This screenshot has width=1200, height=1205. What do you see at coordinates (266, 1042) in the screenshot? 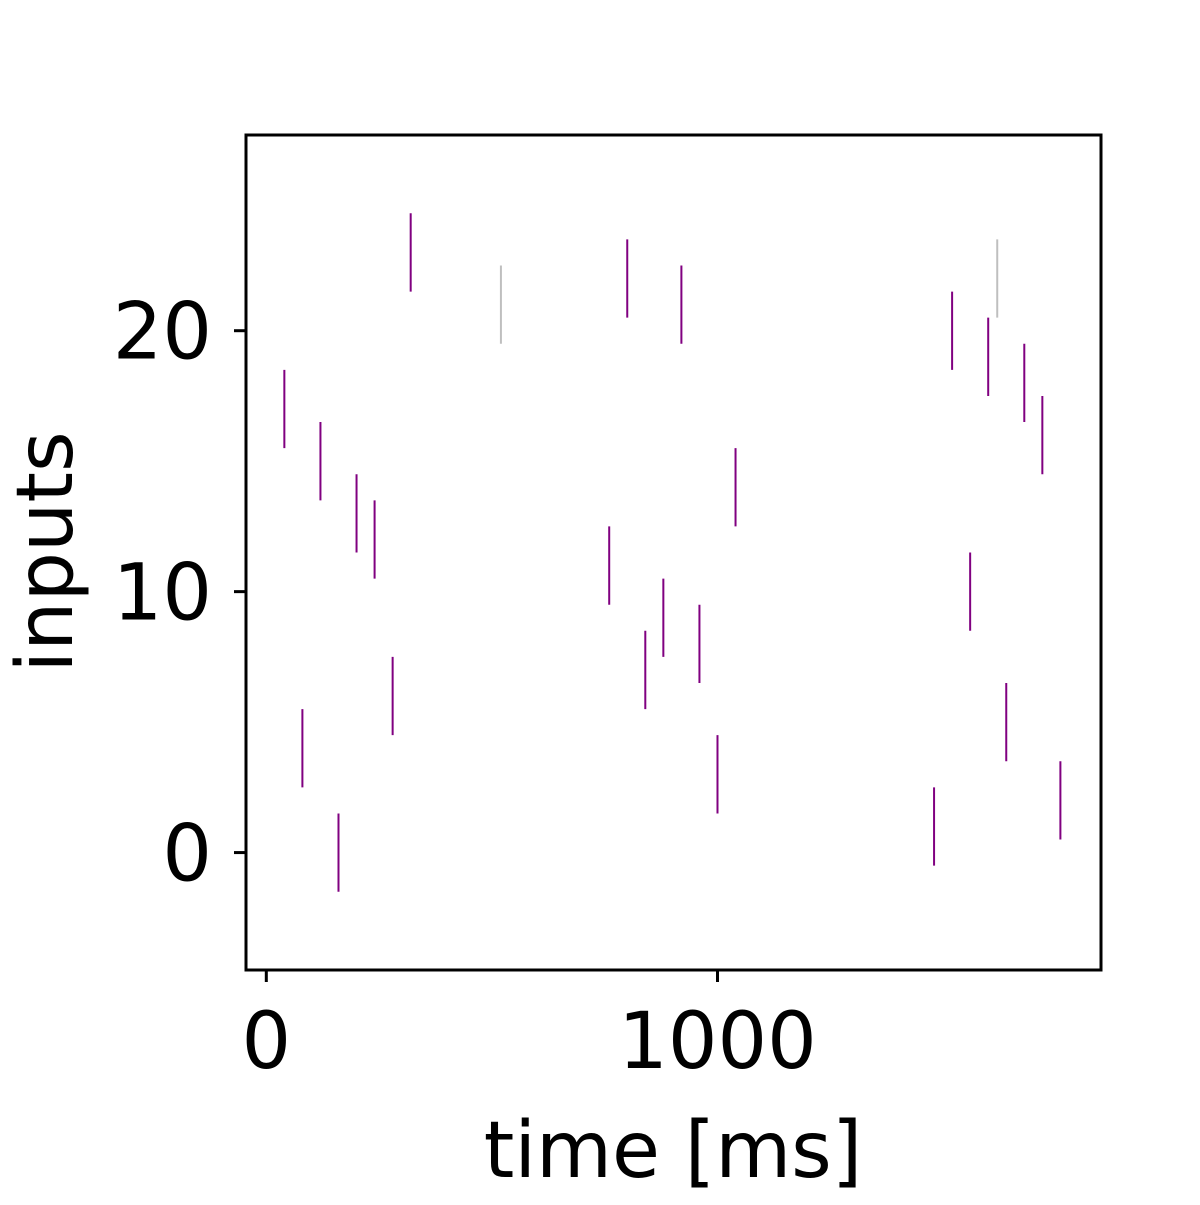
I see `x-tick-label: 0` at bounding box center [266, 1042].